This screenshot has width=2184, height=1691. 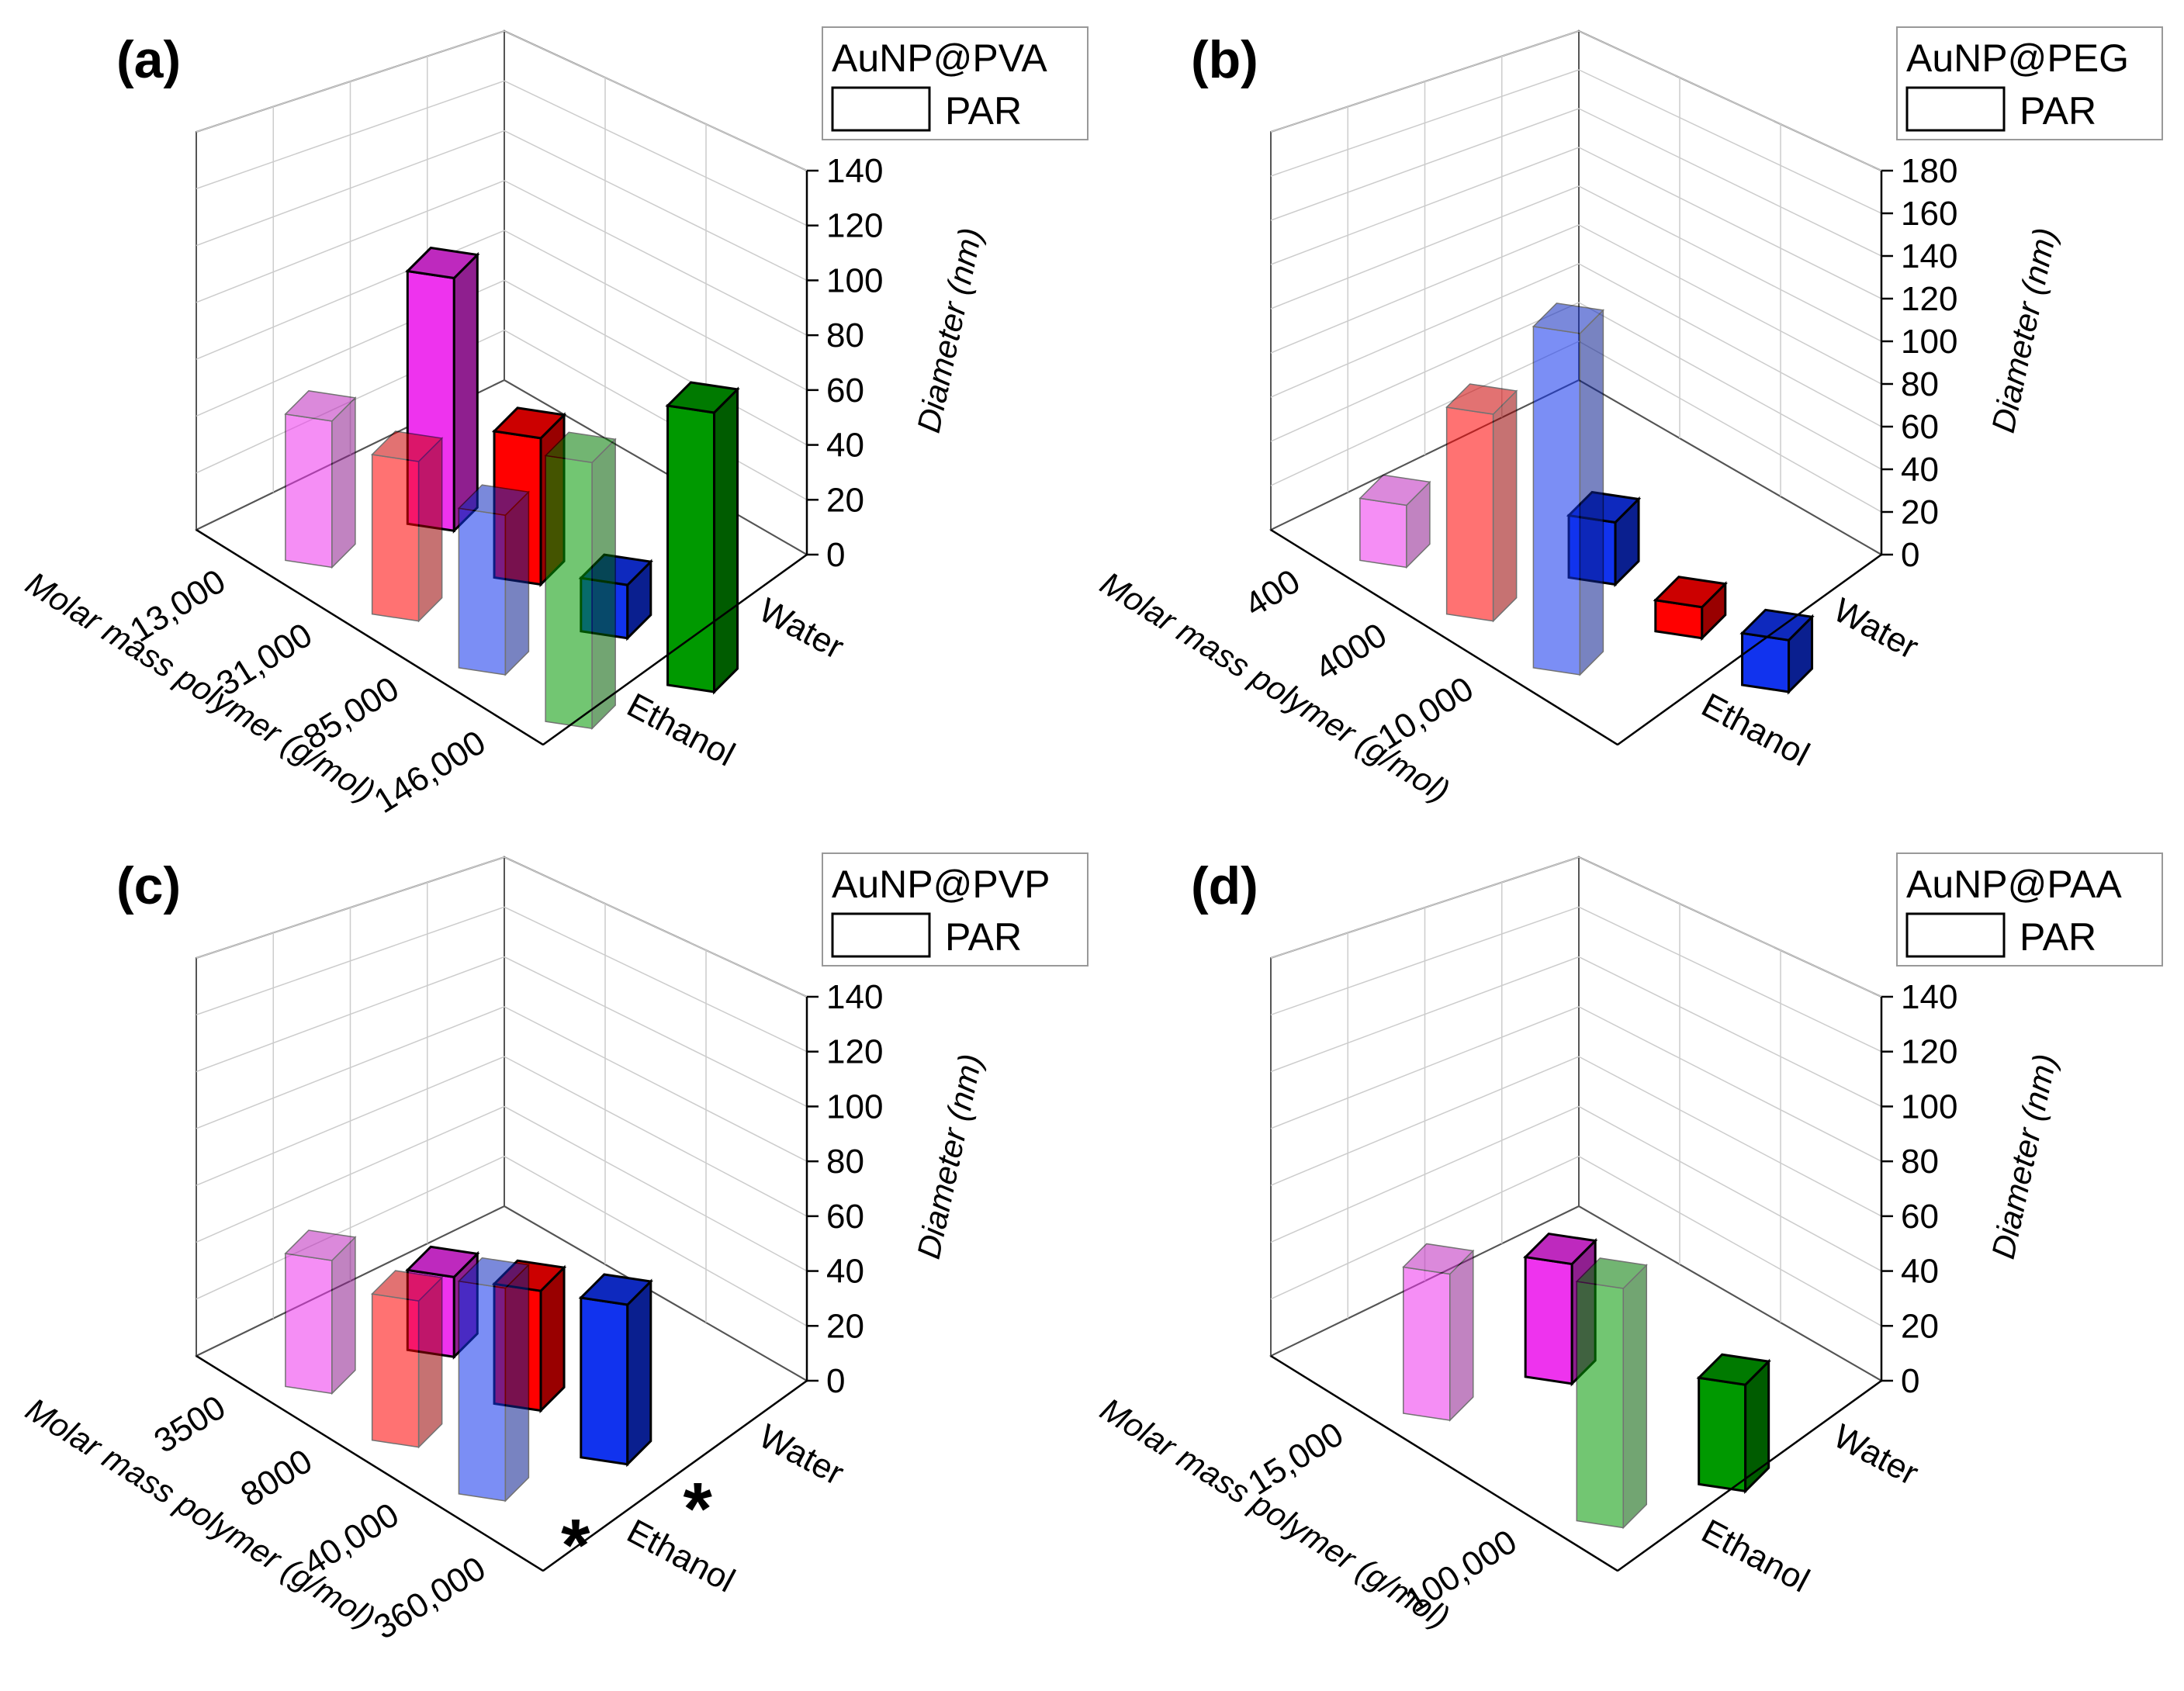 What do you see at coordinates (955, 83) in the screenshot?
I see `legend: AuNP@PVA PAR` at bounding box center [955, 83].